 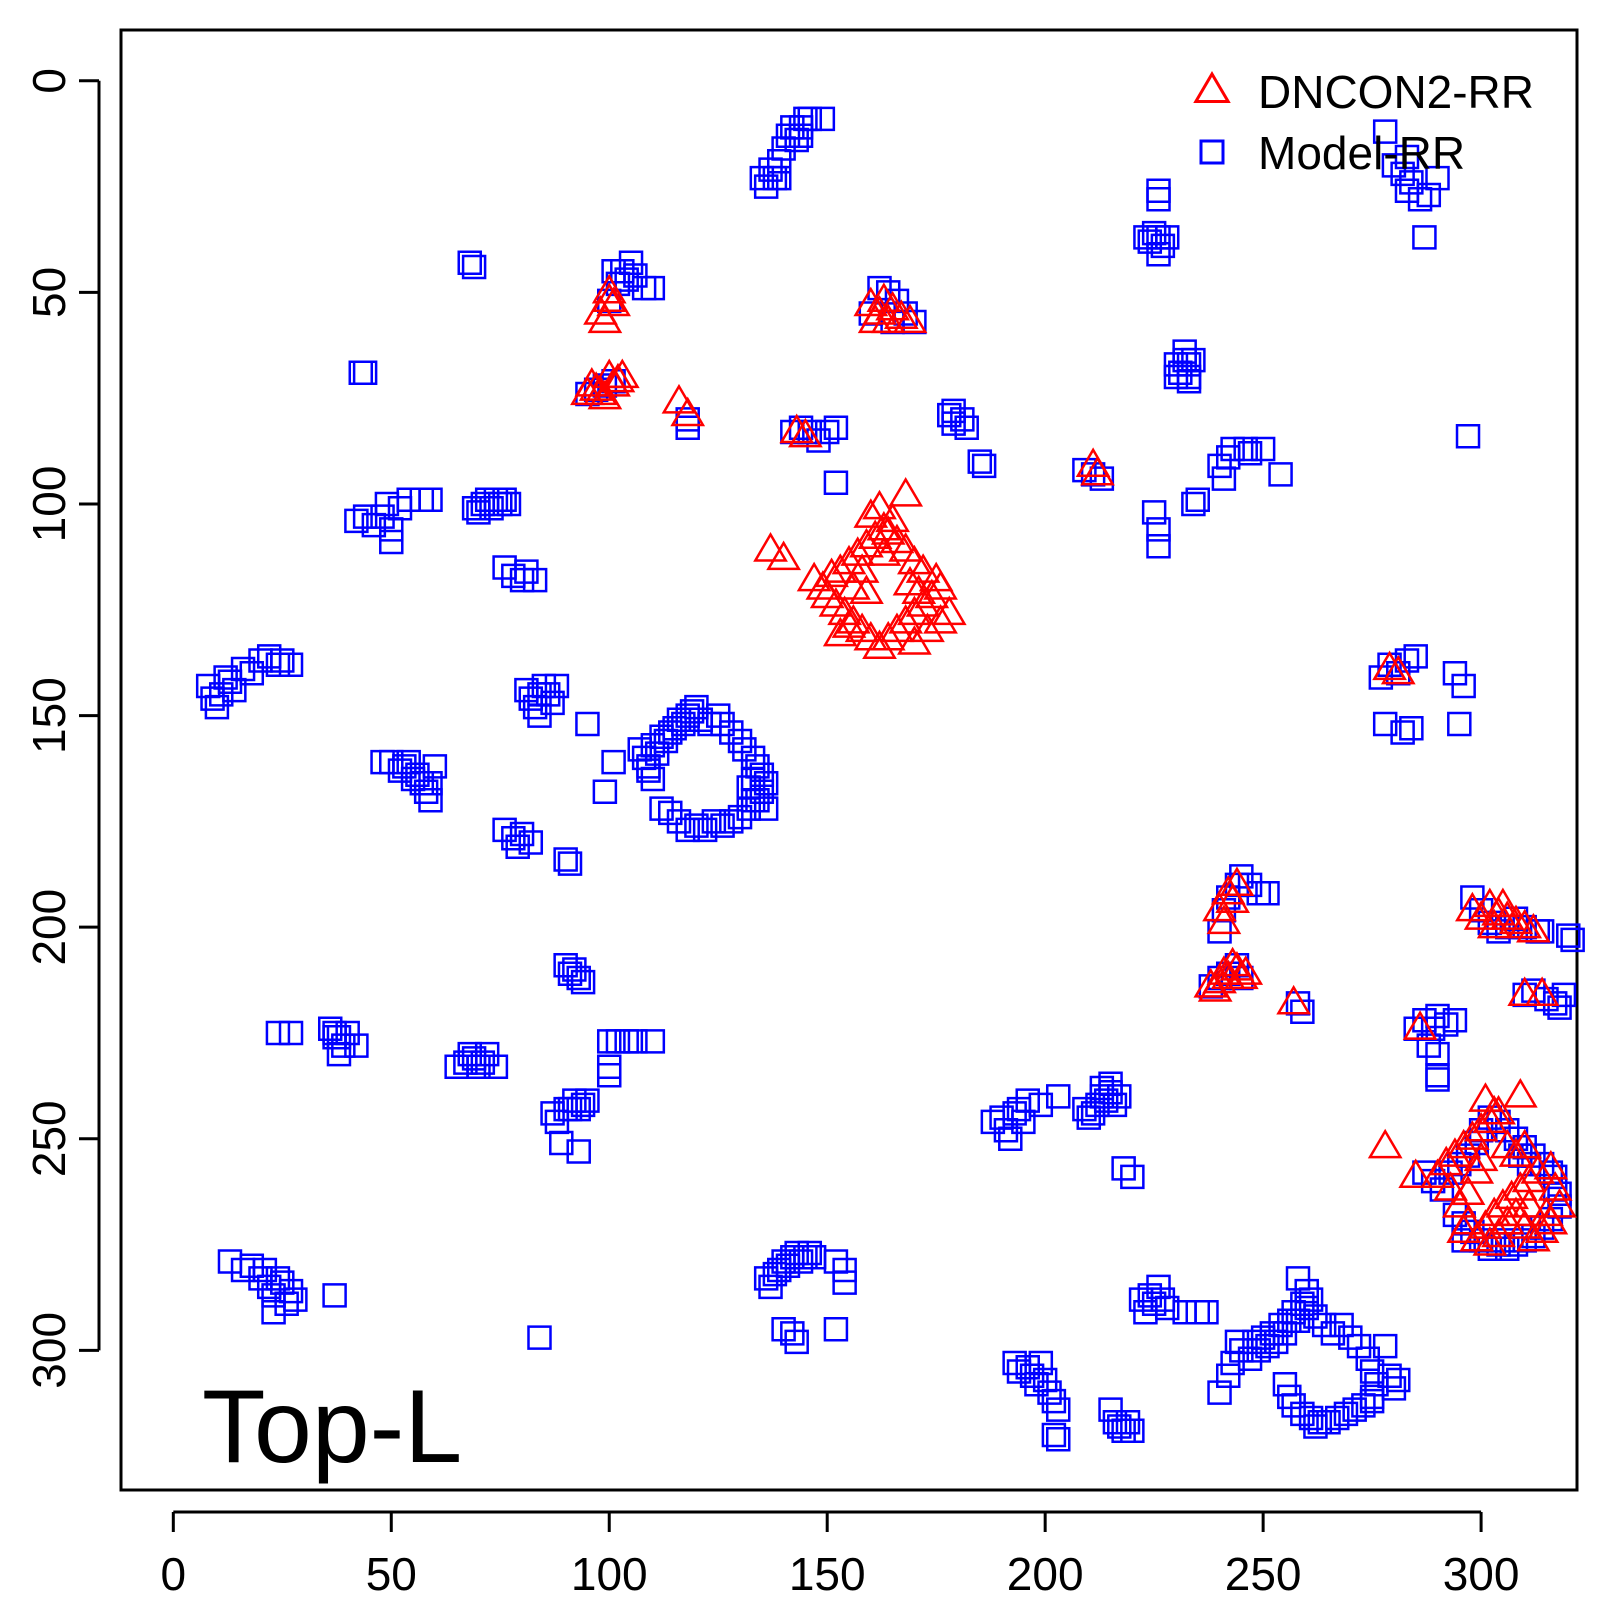 What do you see at coordinates (49, 927) in the screenshot?
I see `y-tick-label-200: 200` at bounding box center [49, 927].